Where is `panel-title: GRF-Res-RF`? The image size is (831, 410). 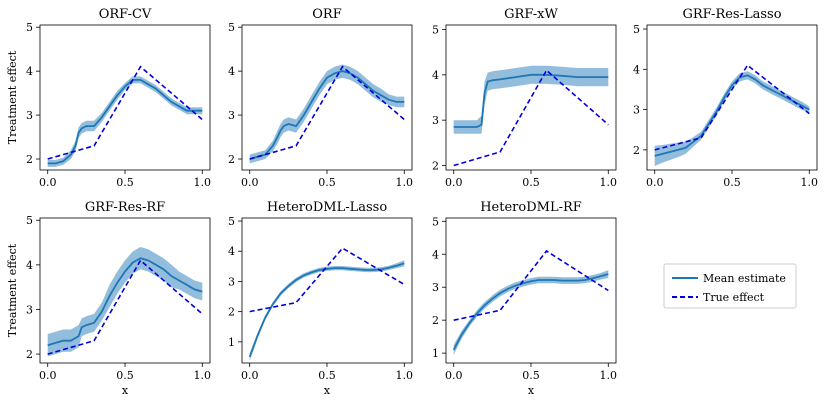 panel-title: GRF-Res-RF is located at coordinates (125, 207).